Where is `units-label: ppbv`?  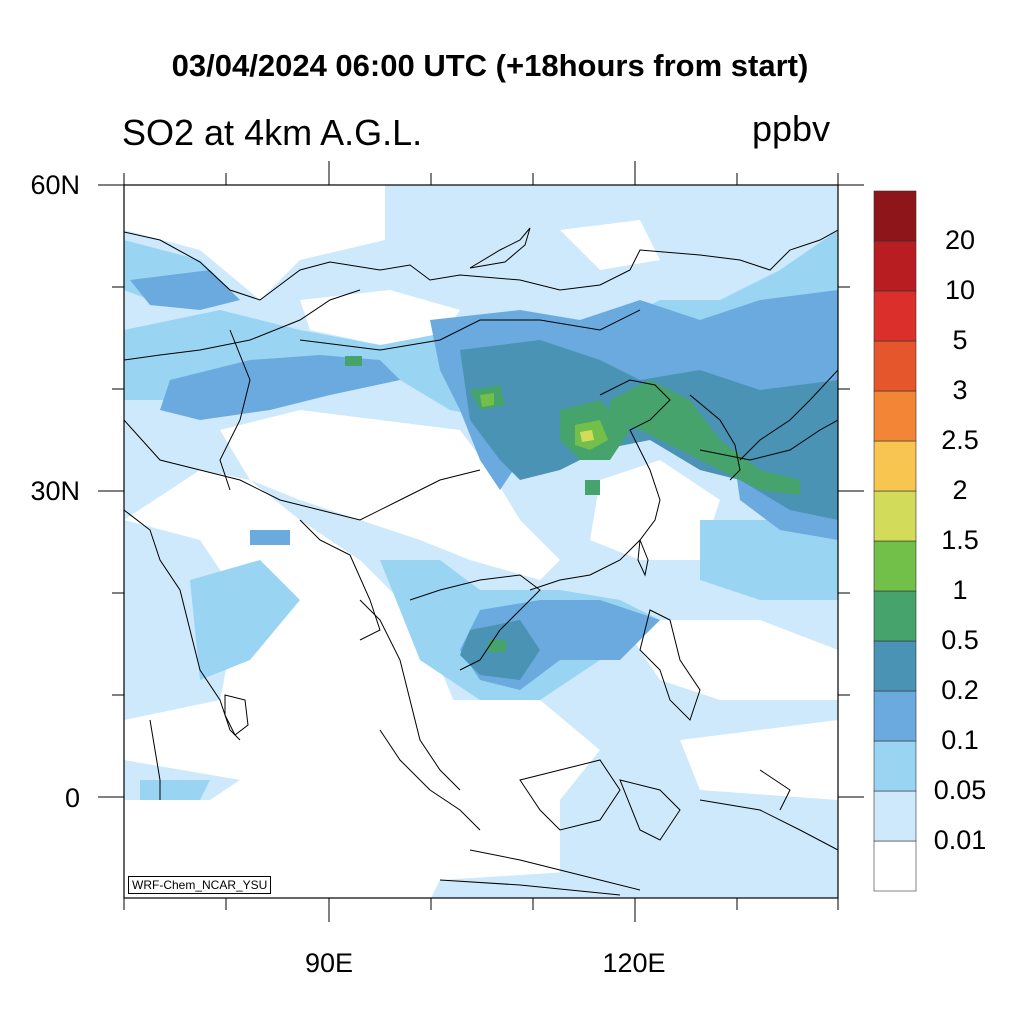
units-label: ppbv is located at coordinates (791, 128).